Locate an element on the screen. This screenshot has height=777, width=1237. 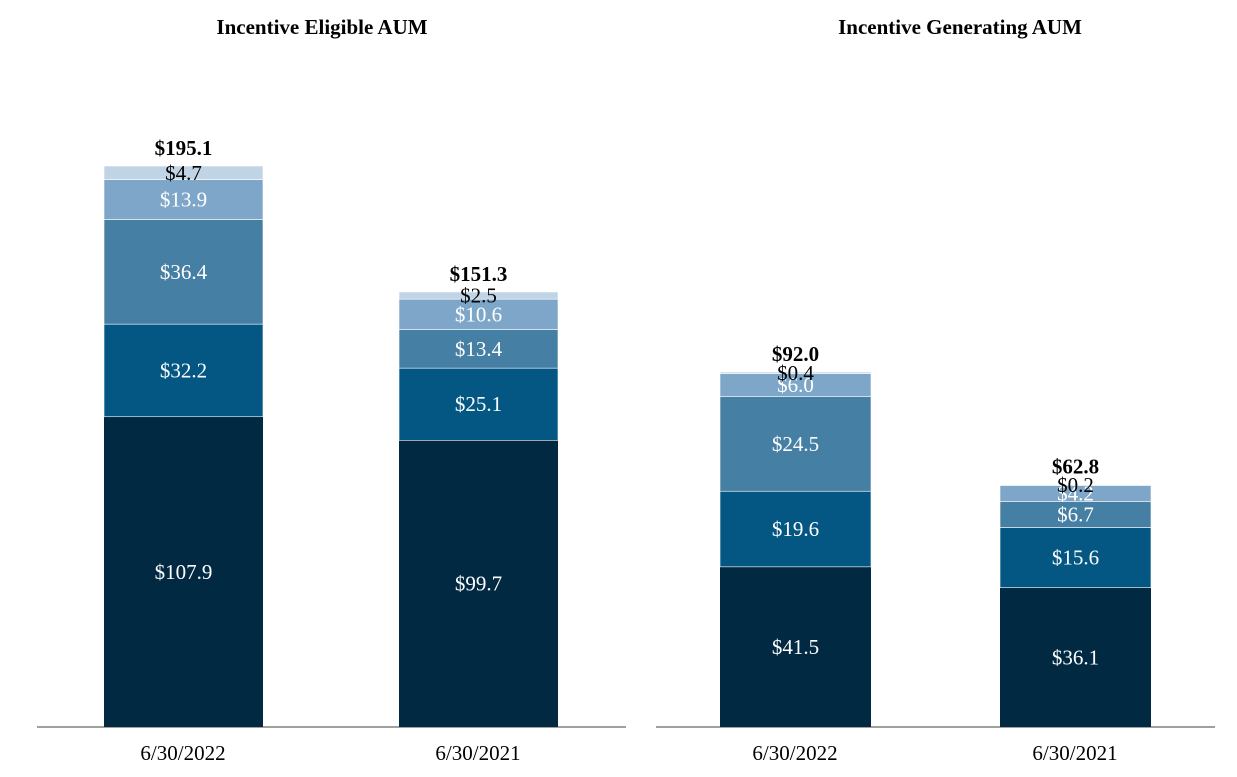
segment-value-label: $107.9 is located at coordinates (184, 572).